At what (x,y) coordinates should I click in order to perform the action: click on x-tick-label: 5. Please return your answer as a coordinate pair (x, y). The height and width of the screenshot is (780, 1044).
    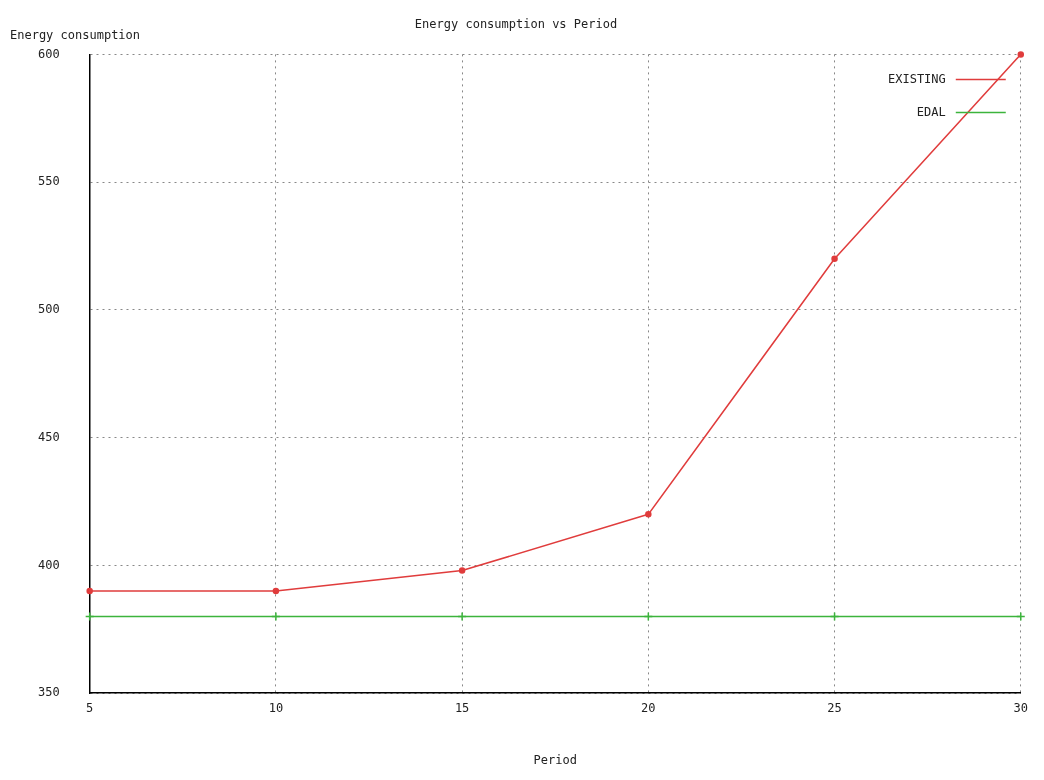
    Looking at the image, I should click on (90, 707).